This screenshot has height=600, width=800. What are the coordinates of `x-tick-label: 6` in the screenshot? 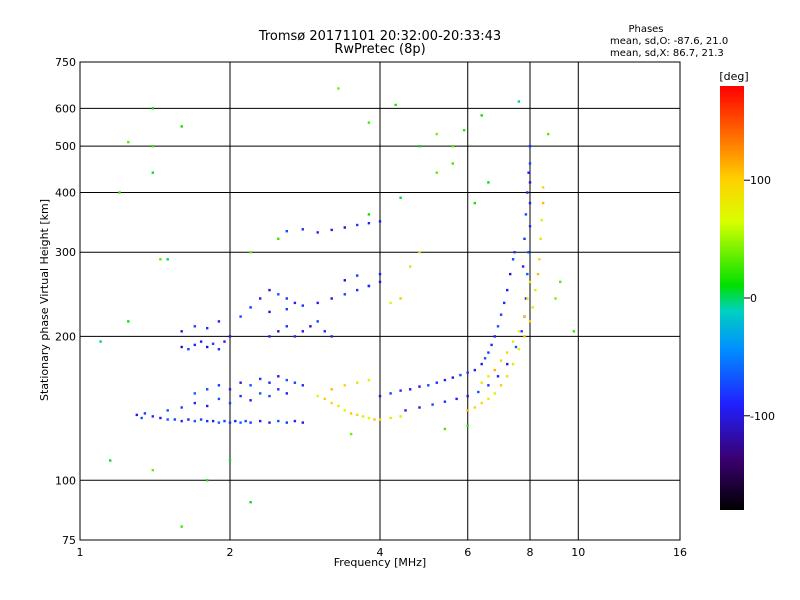 It's located at (467, 552).